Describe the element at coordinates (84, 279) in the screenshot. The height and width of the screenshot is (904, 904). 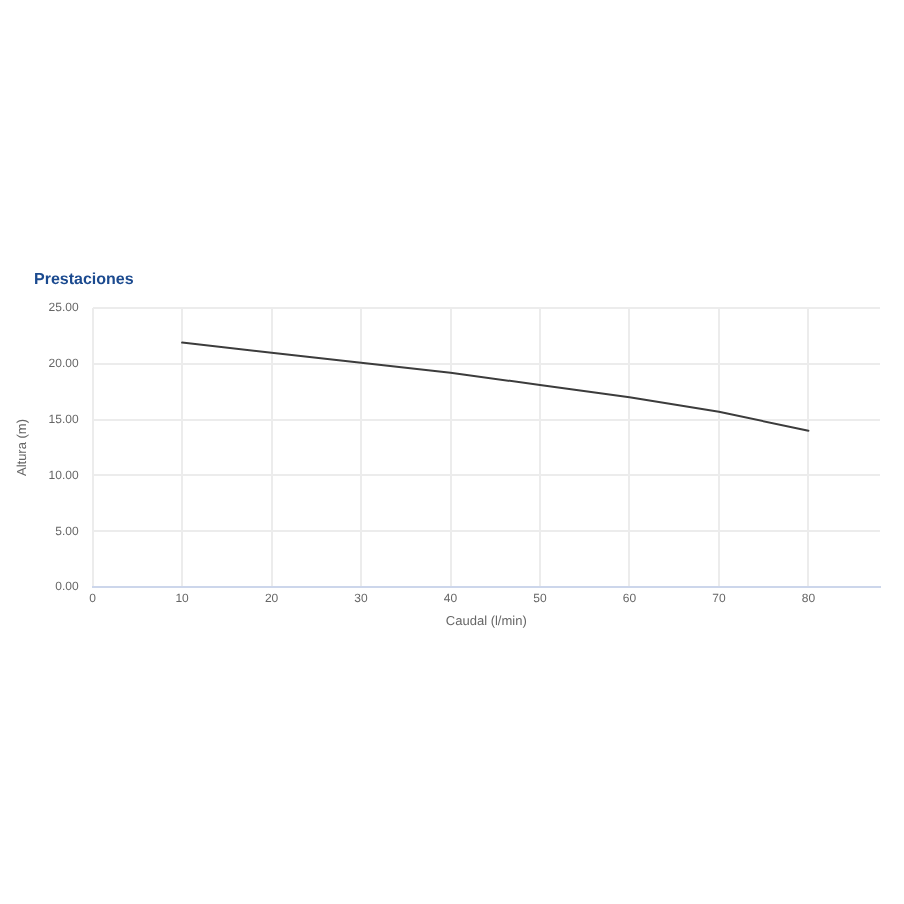
I see `chart-title: Prestaciones` at that location.